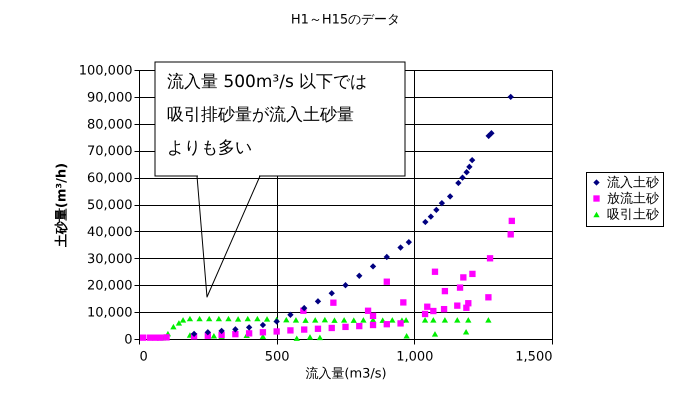 This screenshot has height=410, width=675. What do you see at coordinates (415, 357) in the screenshot?
I see `x-tick-label: 1,000` at bounding box center [415, 357].